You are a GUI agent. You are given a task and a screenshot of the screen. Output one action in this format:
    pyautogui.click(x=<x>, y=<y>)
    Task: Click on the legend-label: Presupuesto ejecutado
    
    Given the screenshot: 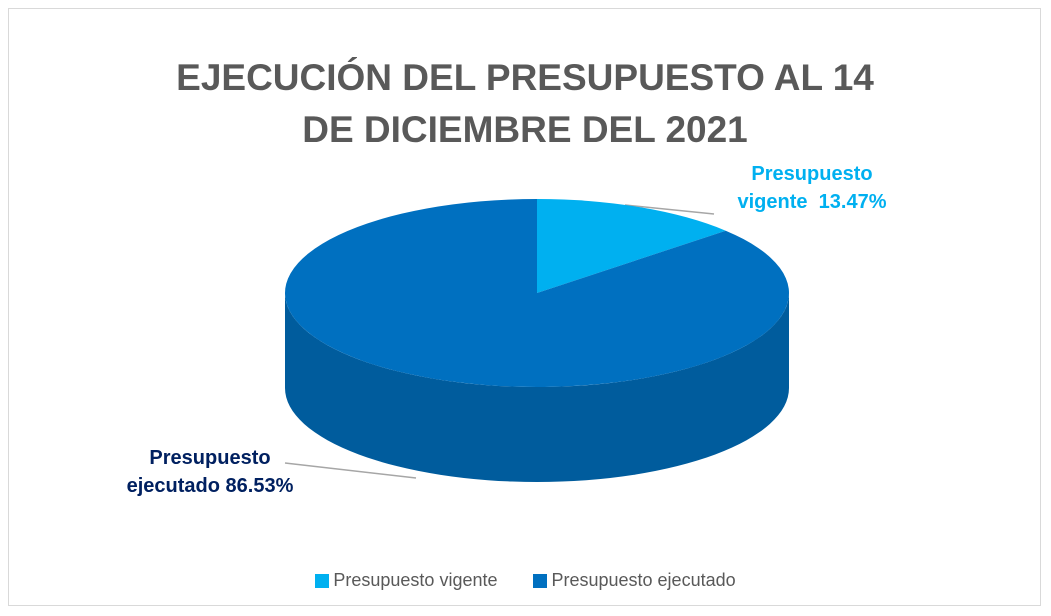 What is the action you would take?
    pyautogui.click(x=643, y=580)
    